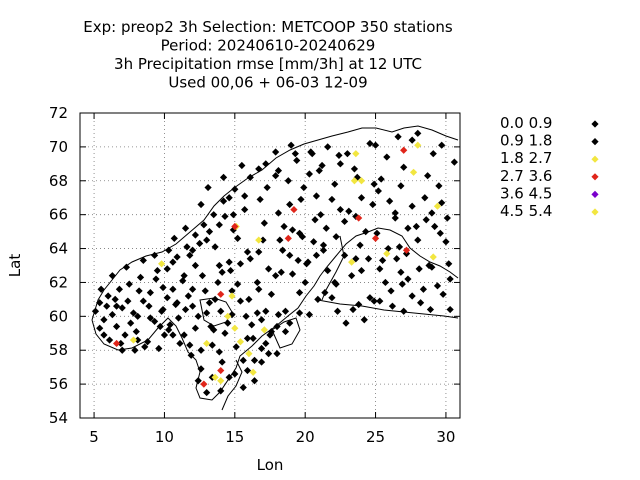 The height and width of the screenshot is (480, 640). Describe the element at coordinates (526, 211) in the screenshot. I see `legend-entry-label: 4.5 5.4` at that location.